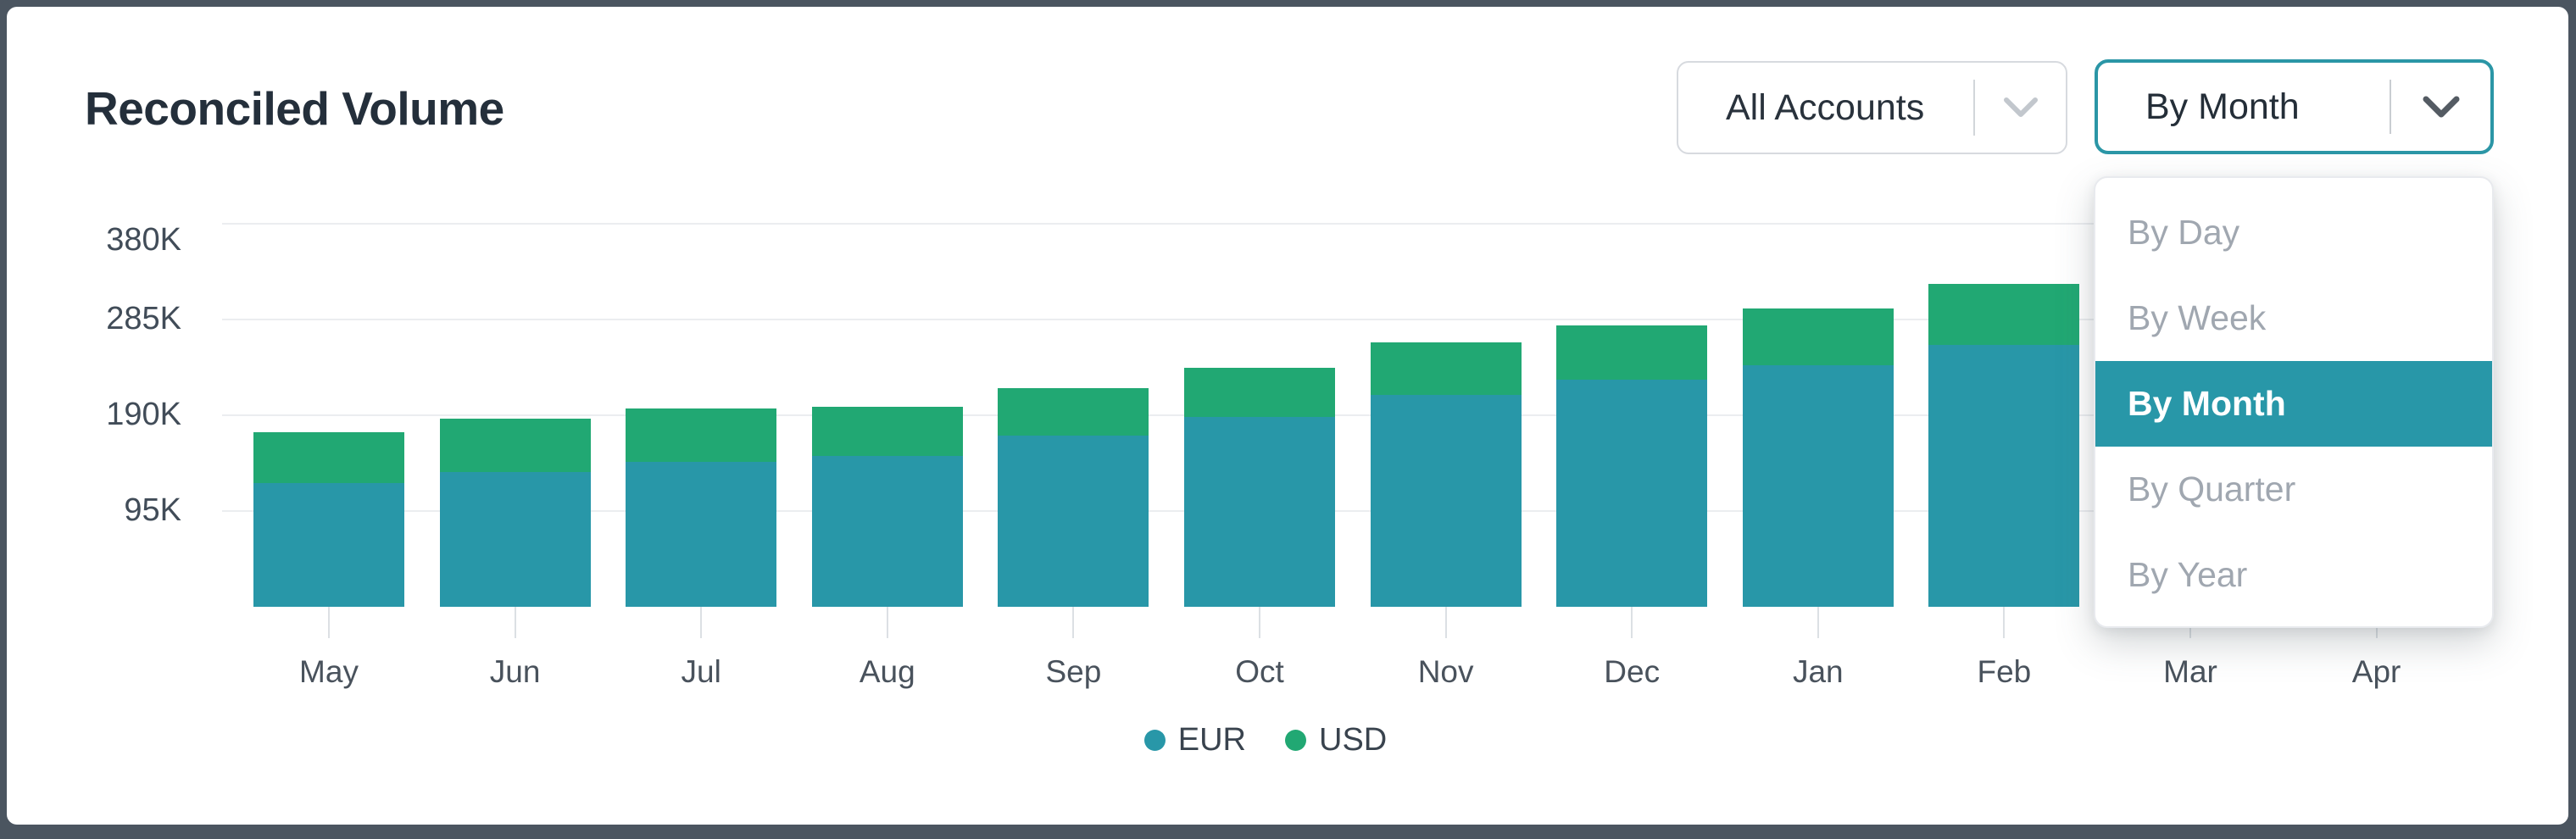 This screenshot has width=2576, height=839. I want to click on account-filter-select: All Accounts, so click(1872, 107).